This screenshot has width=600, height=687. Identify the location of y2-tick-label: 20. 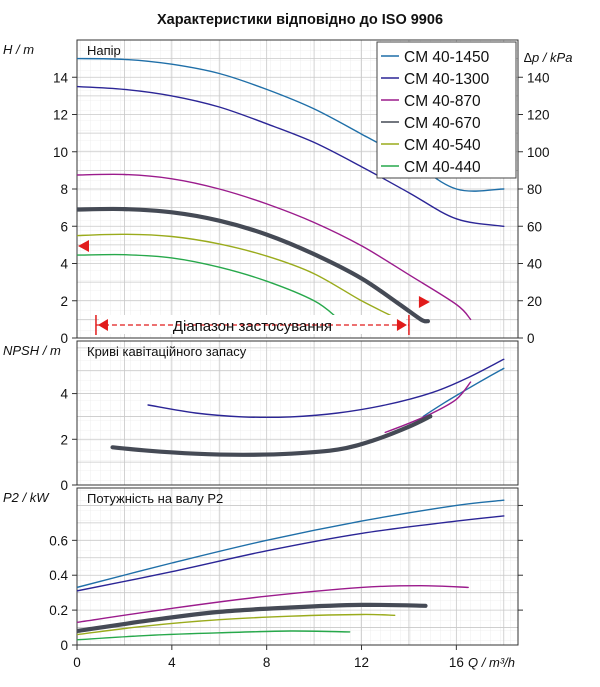
(534, 301).